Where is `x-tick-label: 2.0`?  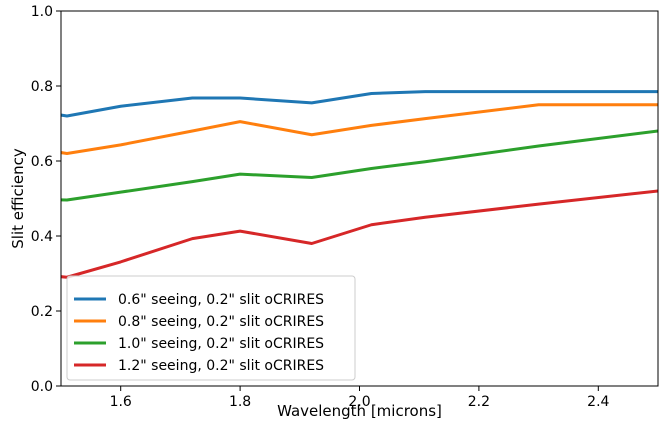
x-tick-label: 2.0 is located at coordinates (359, 402).